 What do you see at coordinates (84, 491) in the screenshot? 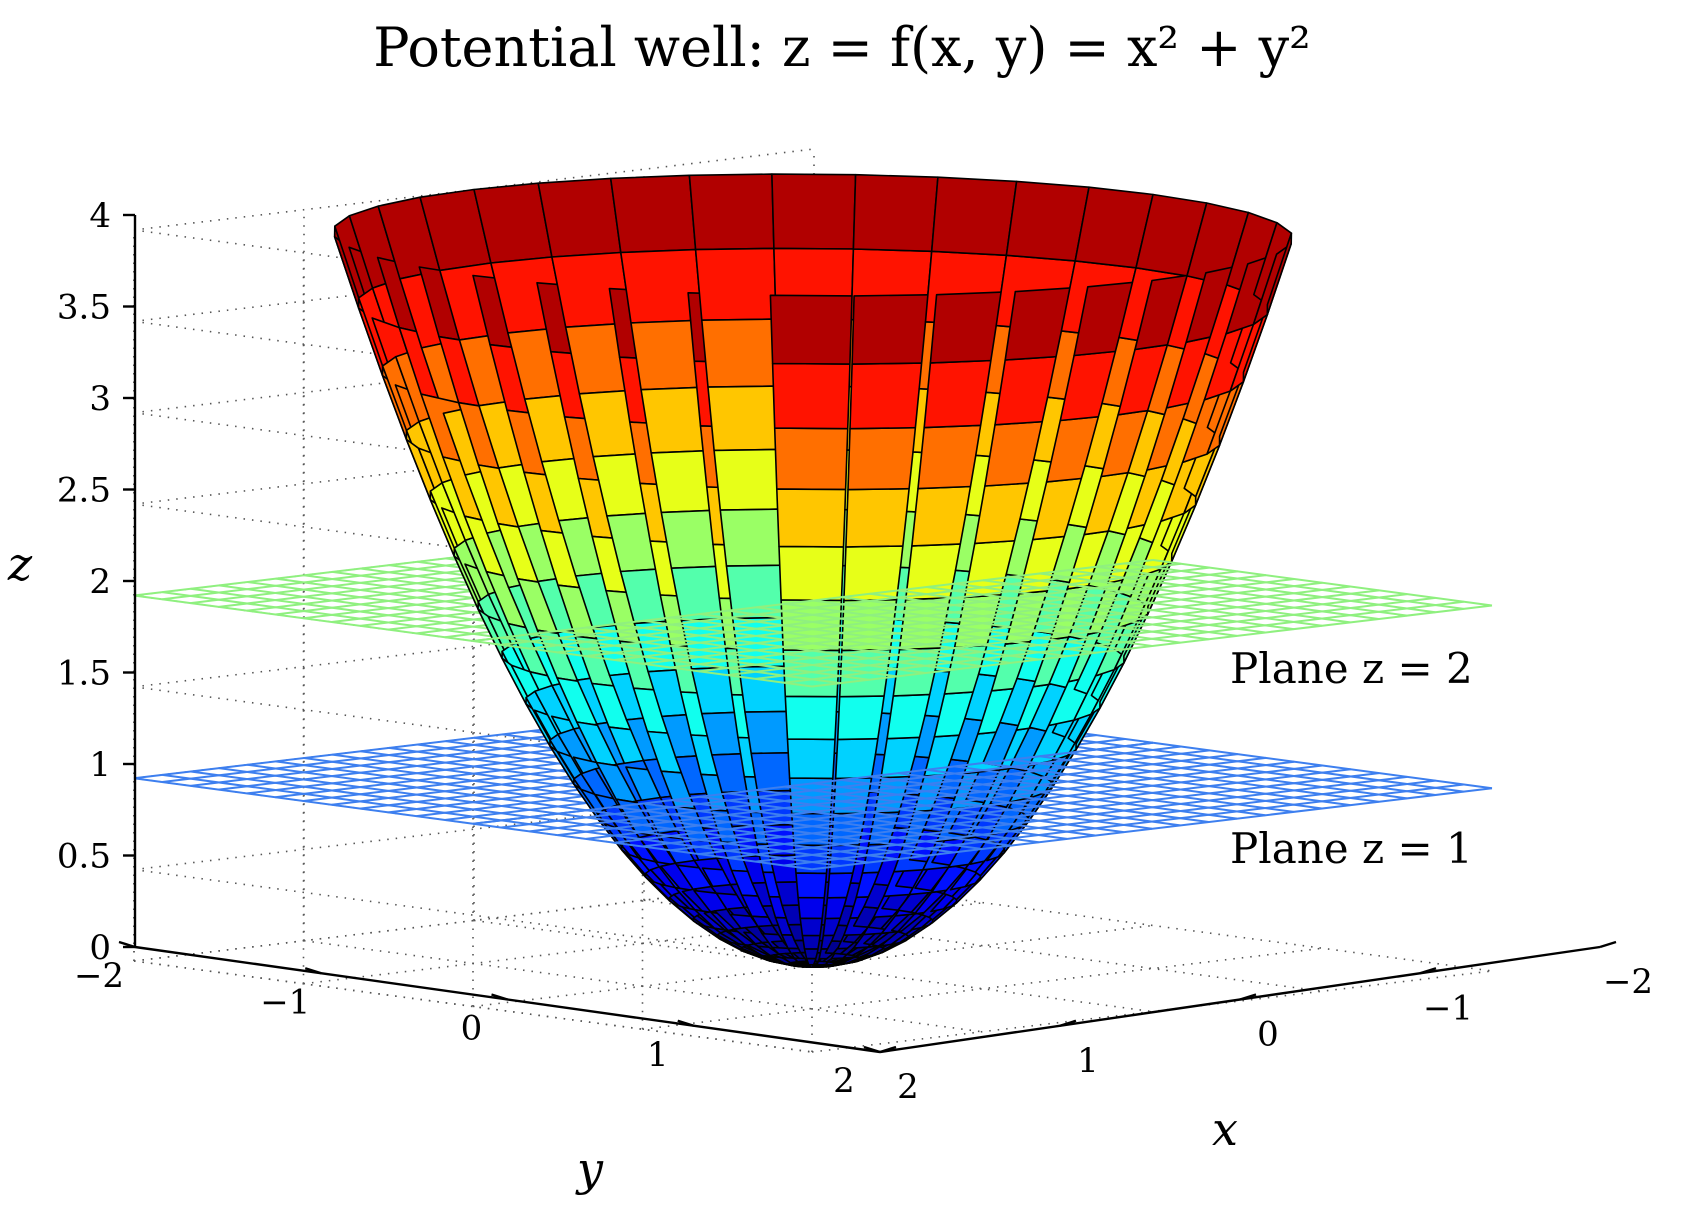
I see `z-tick-label: 2.5` at bounding box center [84, 491].